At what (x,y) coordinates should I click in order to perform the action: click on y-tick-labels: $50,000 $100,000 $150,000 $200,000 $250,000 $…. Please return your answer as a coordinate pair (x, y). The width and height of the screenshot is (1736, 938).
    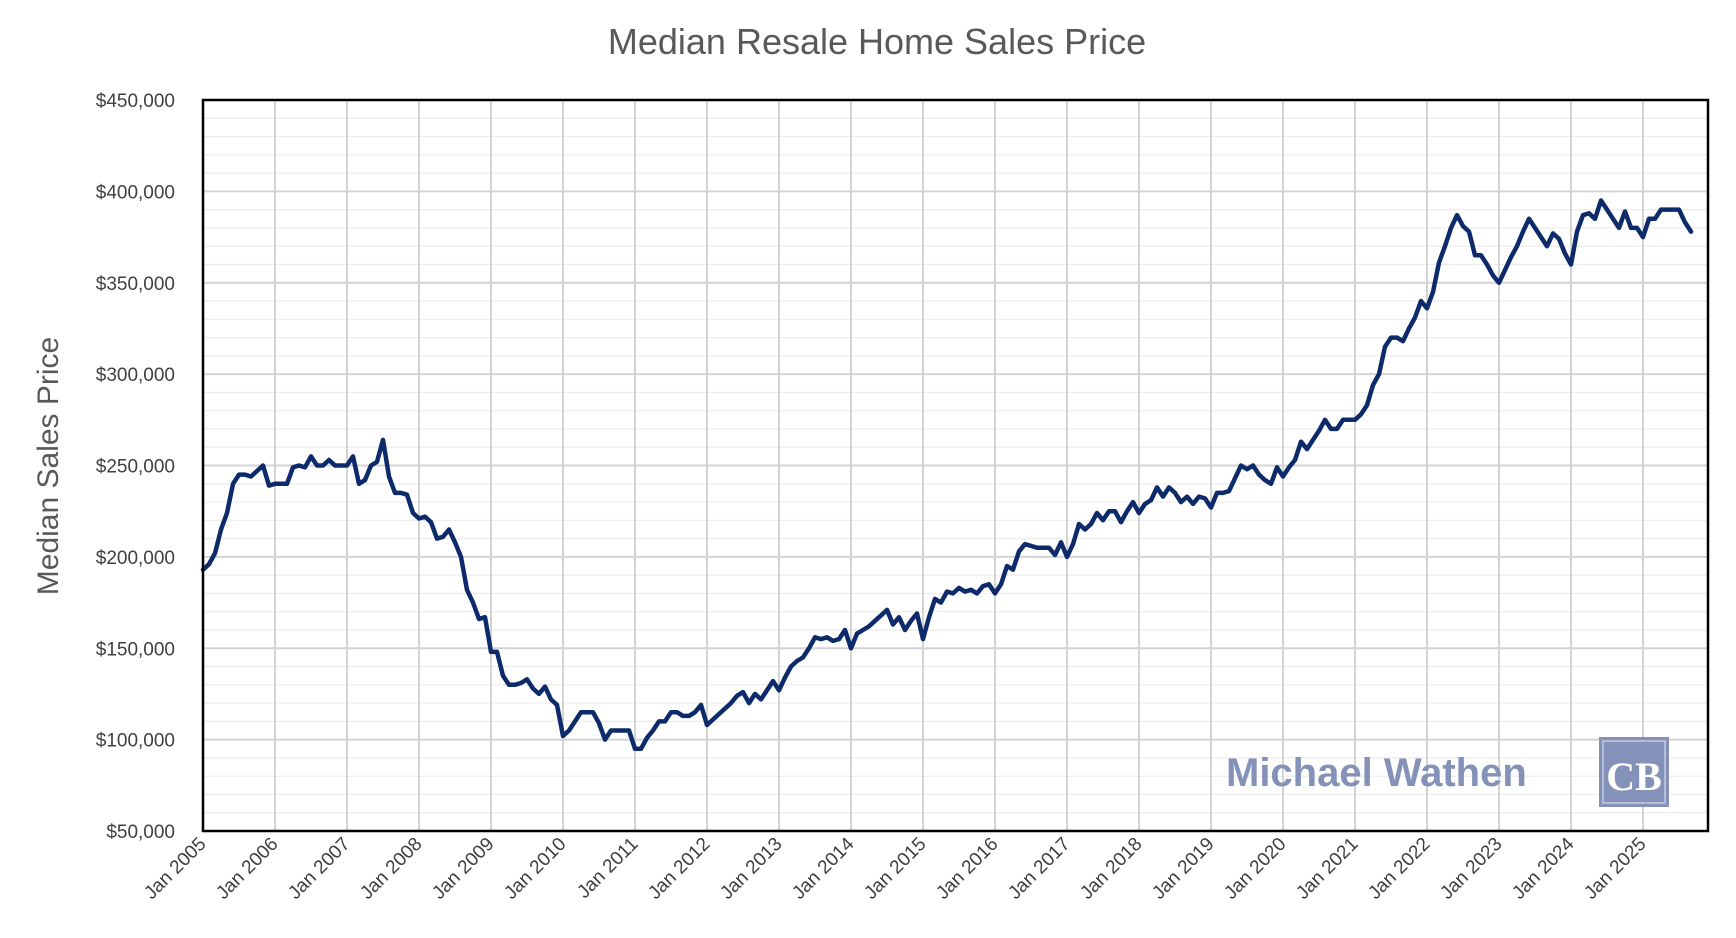
    Looking at the image, I should click on (135, 467).